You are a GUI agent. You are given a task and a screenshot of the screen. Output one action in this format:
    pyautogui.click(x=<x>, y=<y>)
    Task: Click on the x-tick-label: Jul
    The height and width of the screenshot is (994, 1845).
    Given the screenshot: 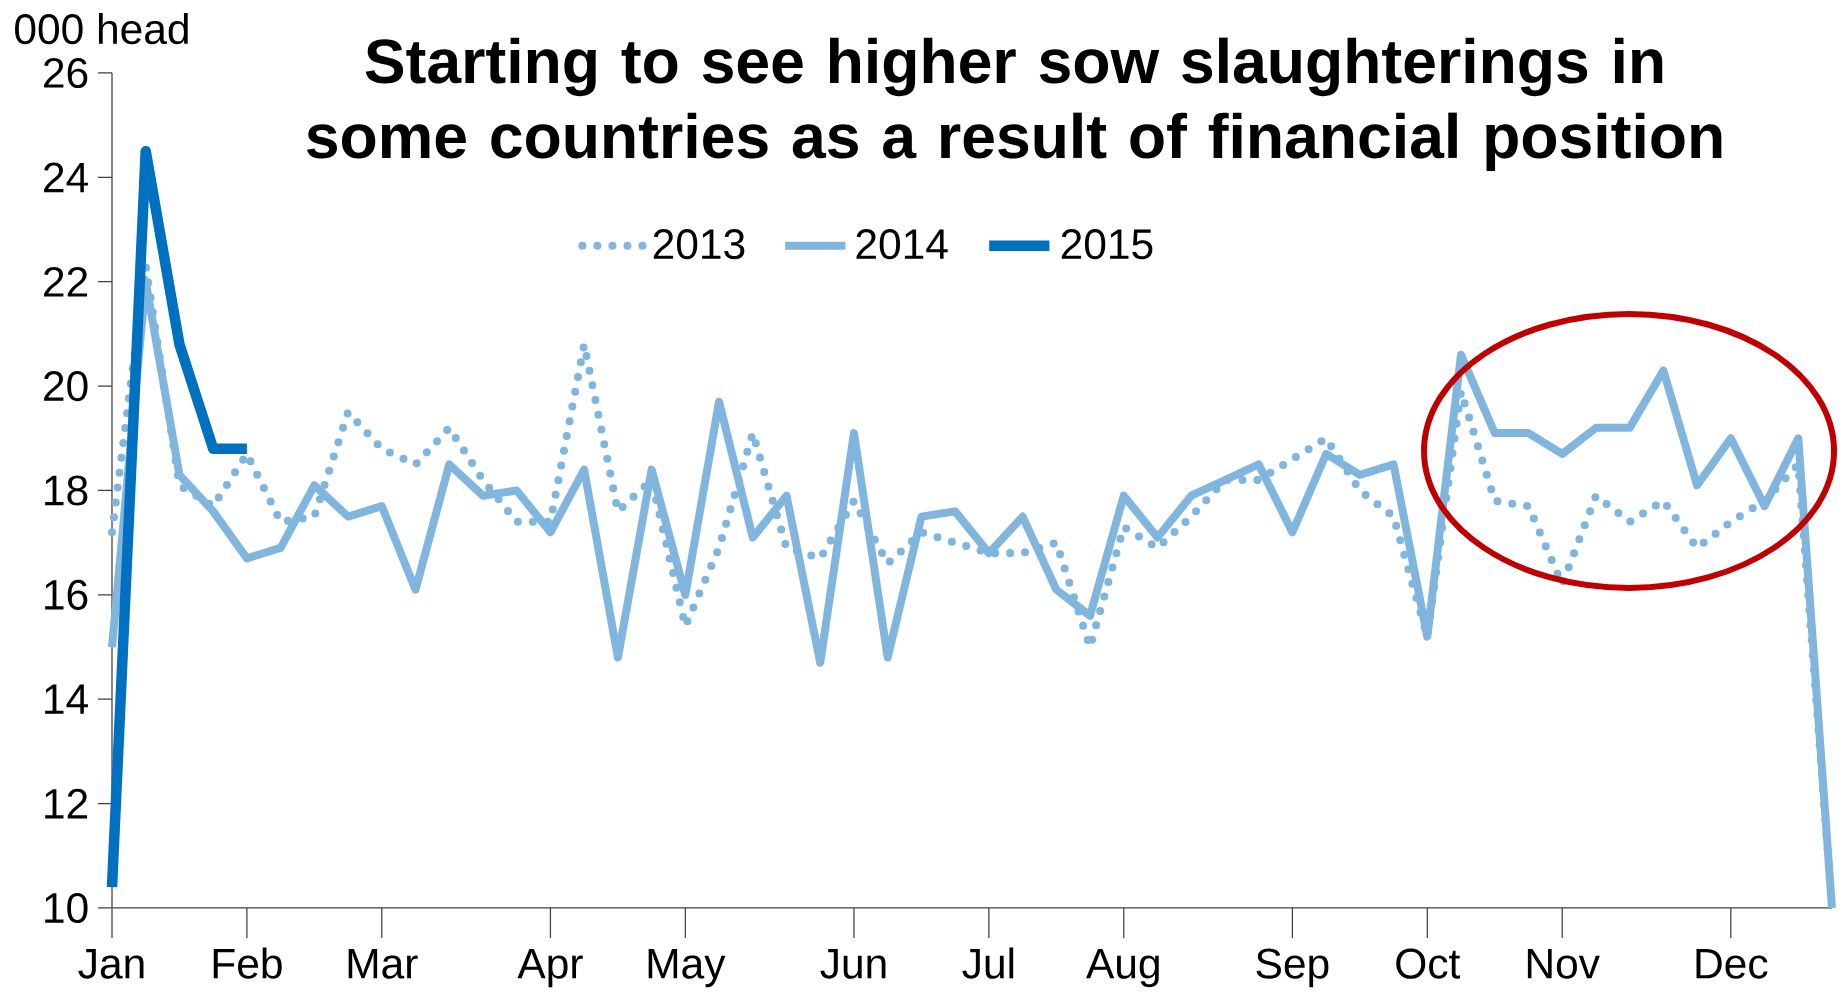 What is the action you would take?
    pyautogui.click(x=988, y=963)
    